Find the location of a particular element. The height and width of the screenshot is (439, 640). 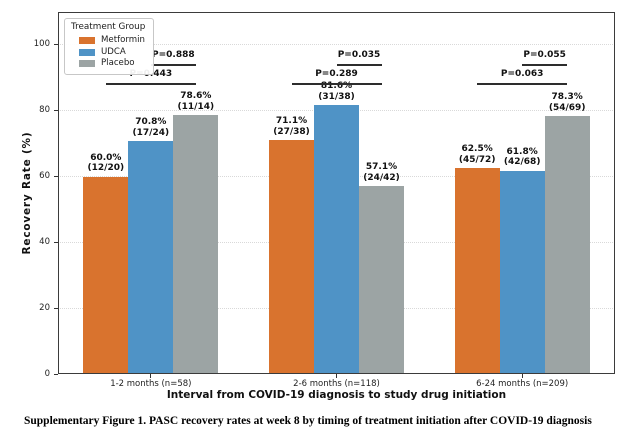

bar-placebo-group3 is located at coordinates (567, 245).